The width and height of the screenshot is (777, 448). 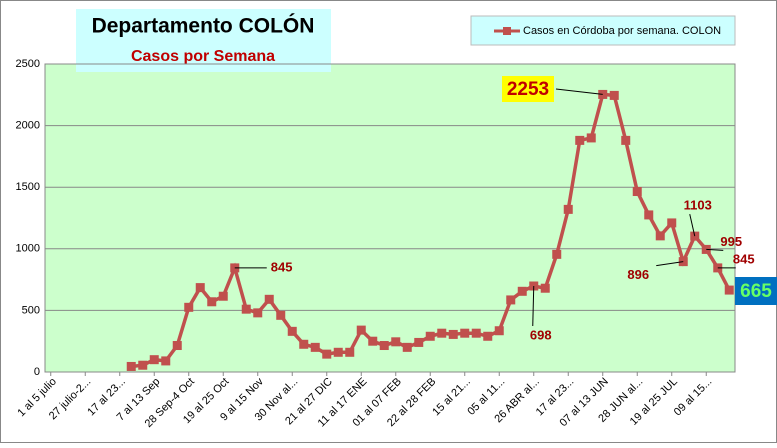 What do you see at coordinates (622, 31) in the screenshot?
I see `legend-label: Casos en Córdoba por semana. COLON` at bounding box center [622, 31].